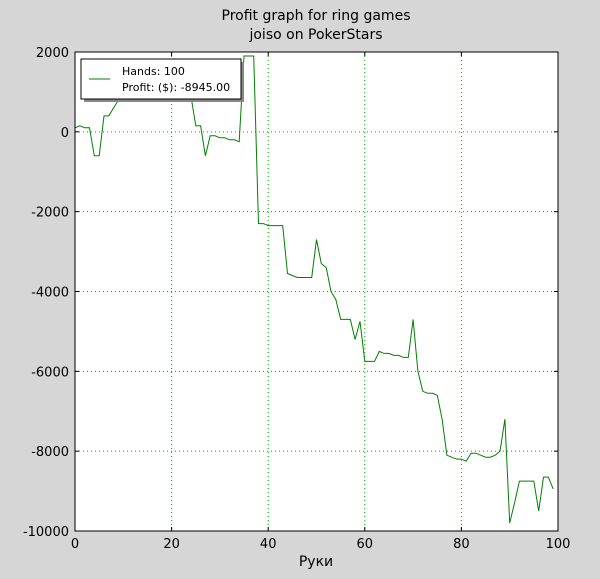  I want to click on y-tick-label: -4000, so click(50, 293).